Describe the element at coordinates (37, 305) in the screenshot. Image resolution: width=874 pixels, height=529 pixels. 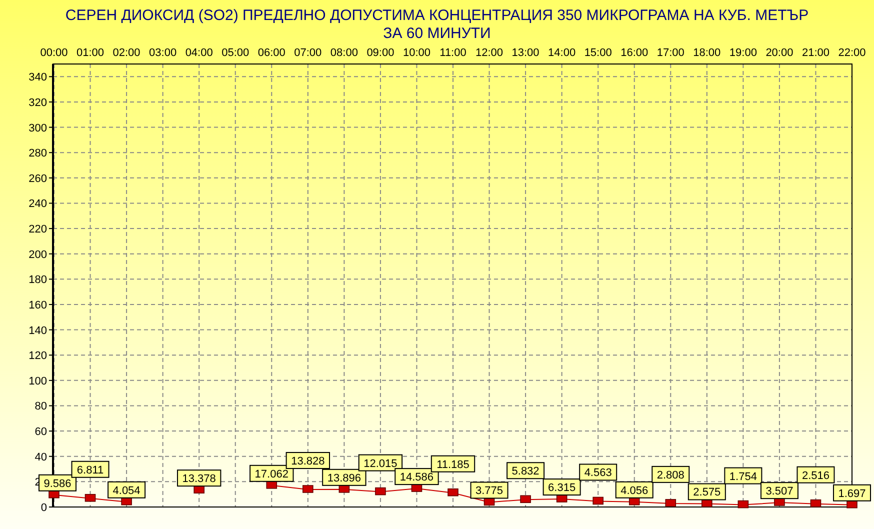
I see `y-tick-label: 160` at that location.